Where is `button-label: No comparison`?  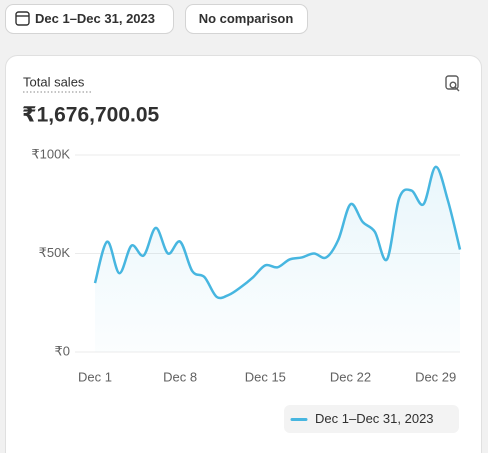 button-label: No comparison is located at coordinates (246, 18).